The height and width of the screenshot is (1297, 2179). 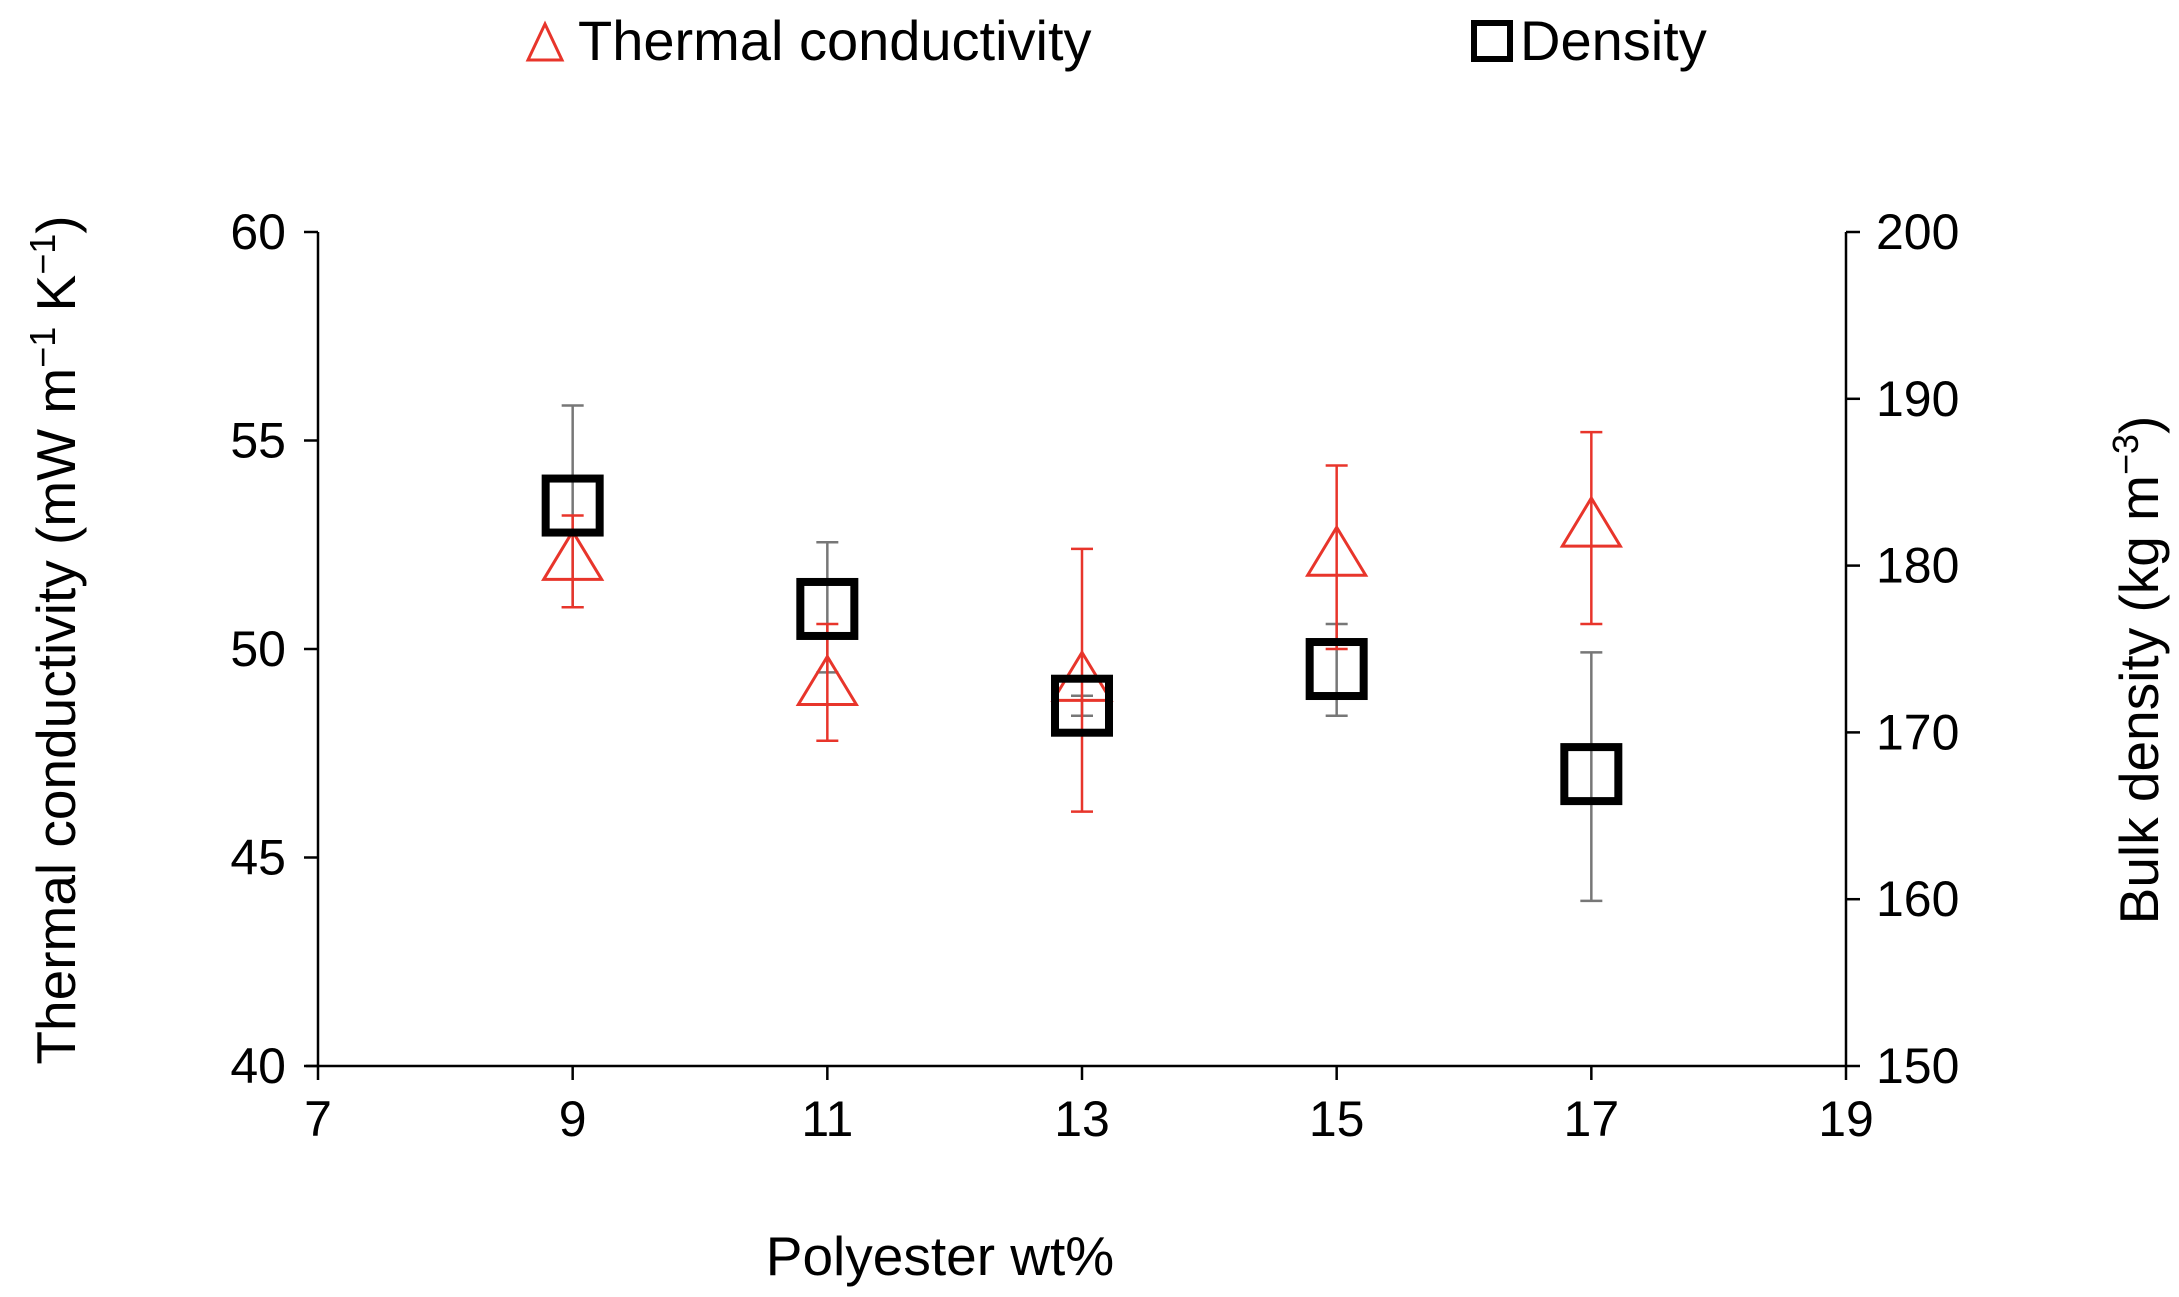 I want to click on right-y-tick-label: 200, so click(x=1917, y=232).